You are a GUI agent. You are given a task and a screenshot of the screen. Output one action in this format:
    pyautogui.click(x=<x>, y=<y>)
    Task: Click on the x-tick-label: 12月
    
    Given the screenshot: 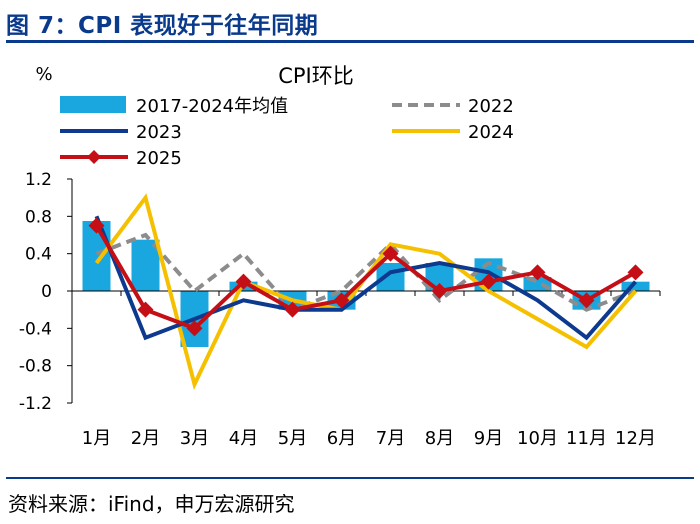 What is the action you would take?
    pyautogui.click(x=635, y=438)
    